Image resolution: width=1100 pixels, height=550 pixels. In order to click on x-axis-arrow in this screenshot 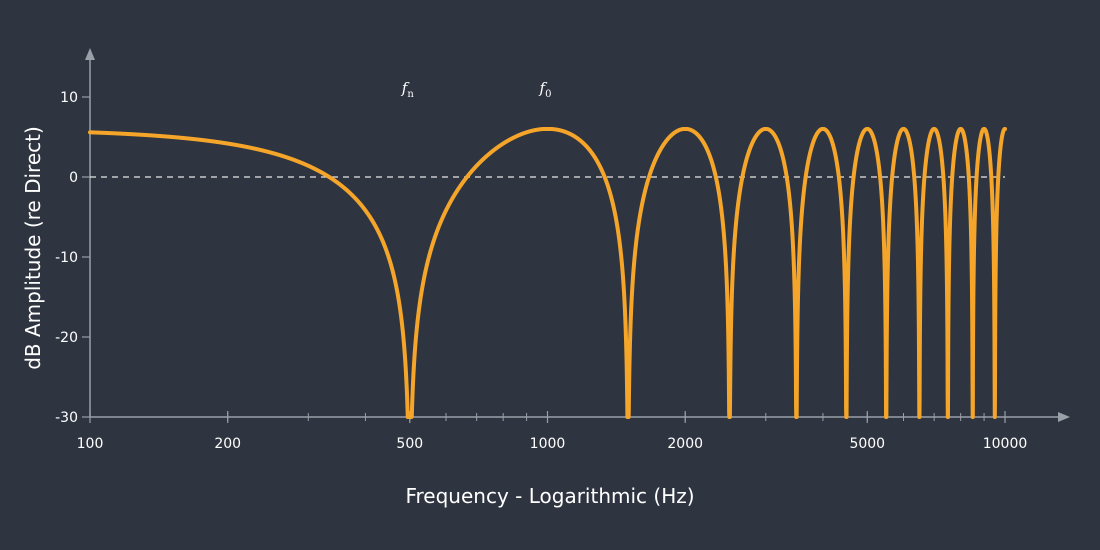, I will do `click(1064, 417)`.